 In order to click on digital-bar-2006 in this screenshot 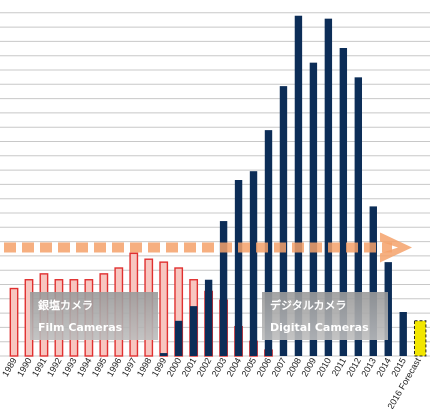, I will do `click(268, 243)`.